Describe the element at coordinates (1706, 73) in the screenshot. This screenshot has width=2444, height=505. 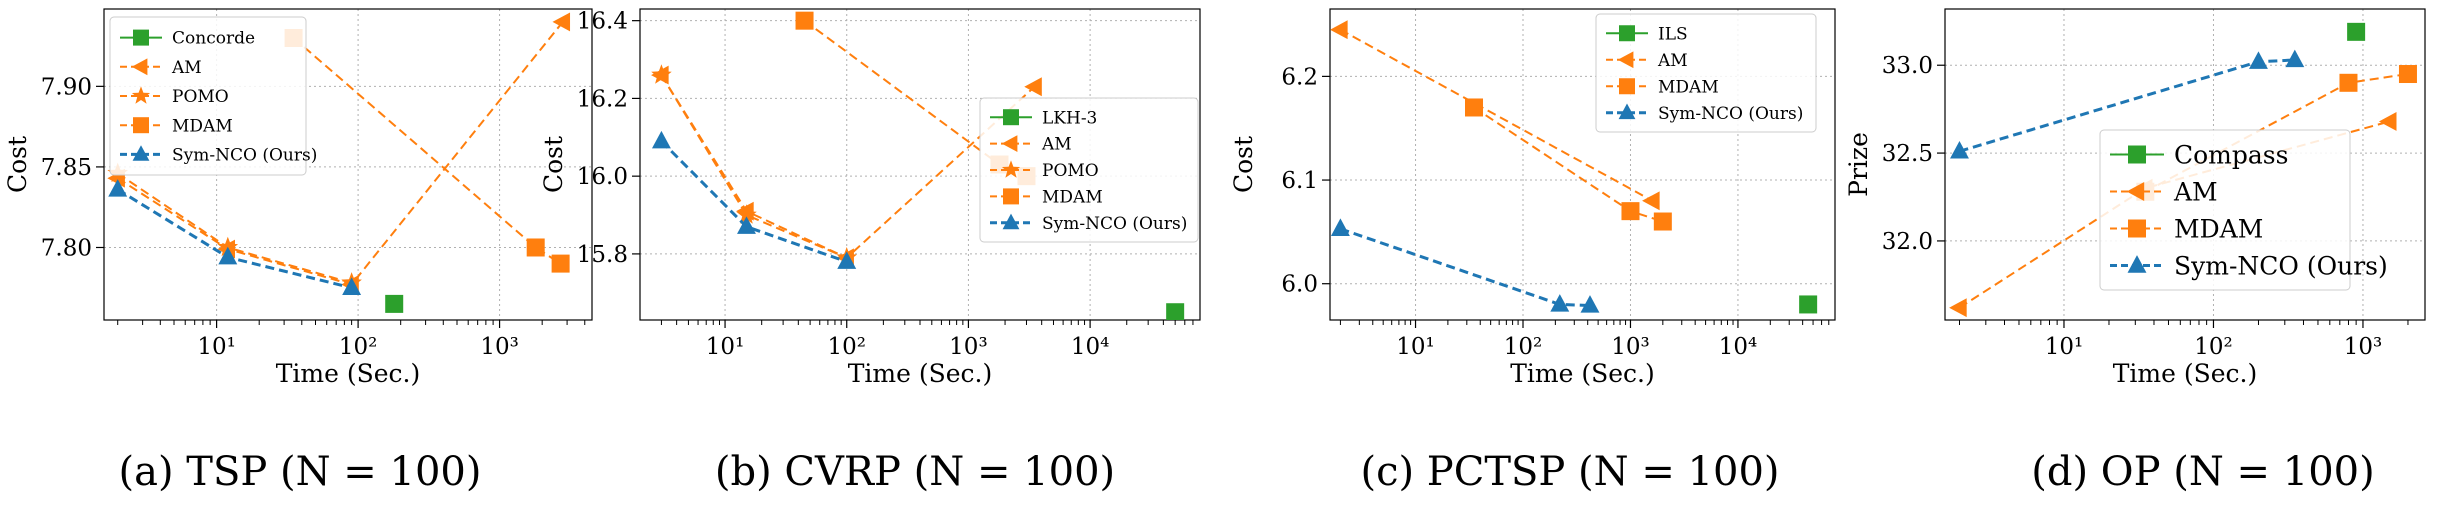
I see `legend: ILS AM MDAM Sym-NCO (Ours)` at that location.